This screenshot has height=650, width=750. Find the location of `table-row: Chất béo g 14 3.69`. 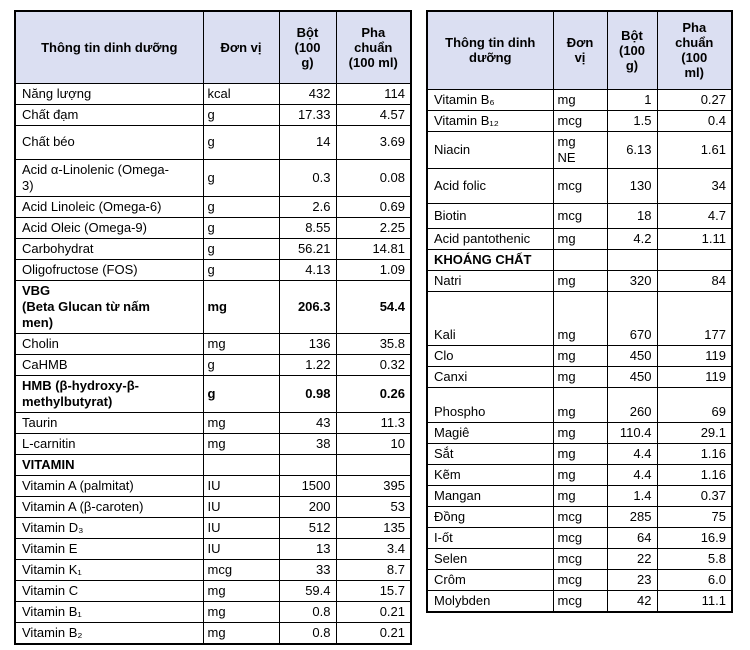

table-row: Chất béo g 14 3.69 is located at coordinates (213, 142).